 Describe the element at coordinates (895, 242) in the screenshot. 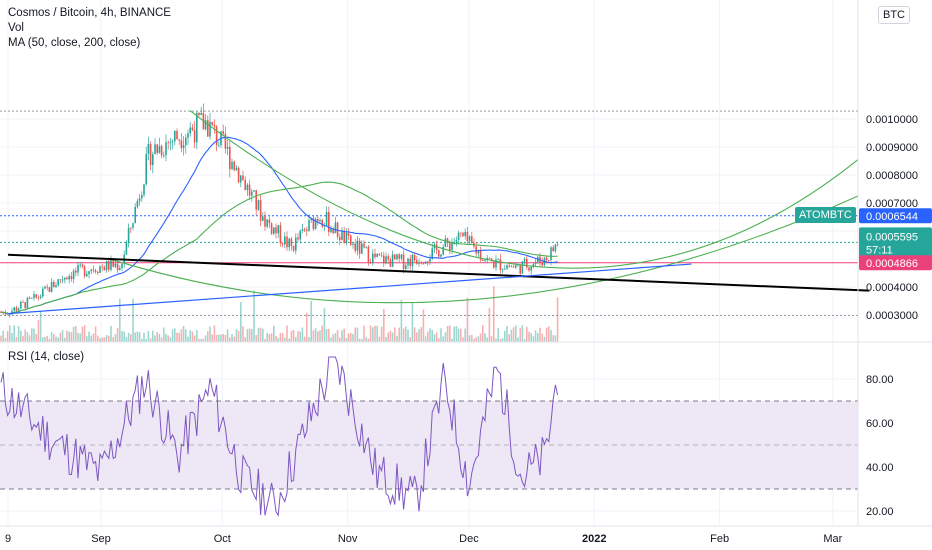

I see `current-price-bg` at that location.